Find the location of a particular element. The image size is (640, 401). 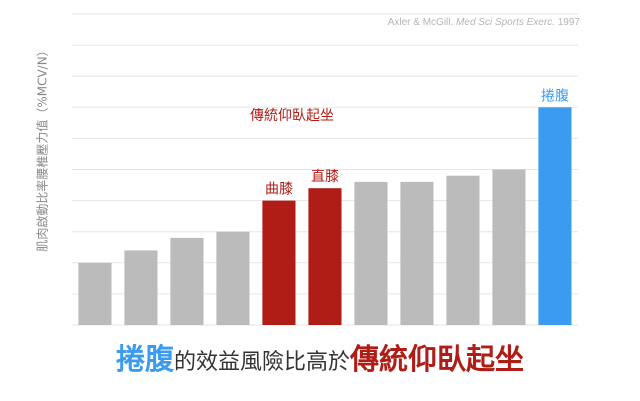

source-year: 1997 is located at coordinates (568, 22).